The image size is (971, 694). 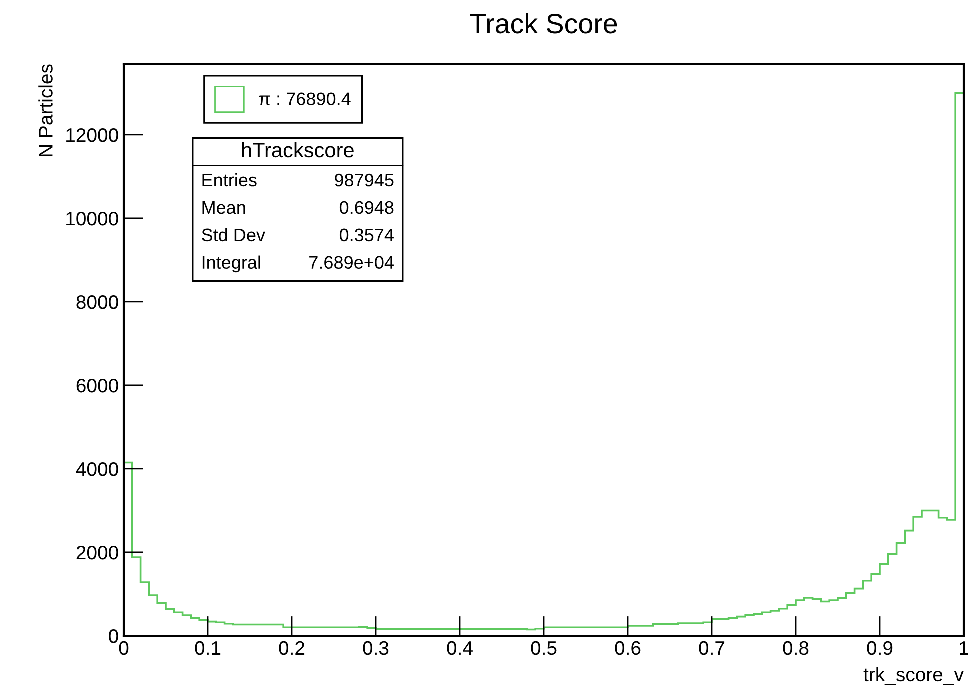 I want to click on annotation: 0.3574, so click(x=367, y=235).